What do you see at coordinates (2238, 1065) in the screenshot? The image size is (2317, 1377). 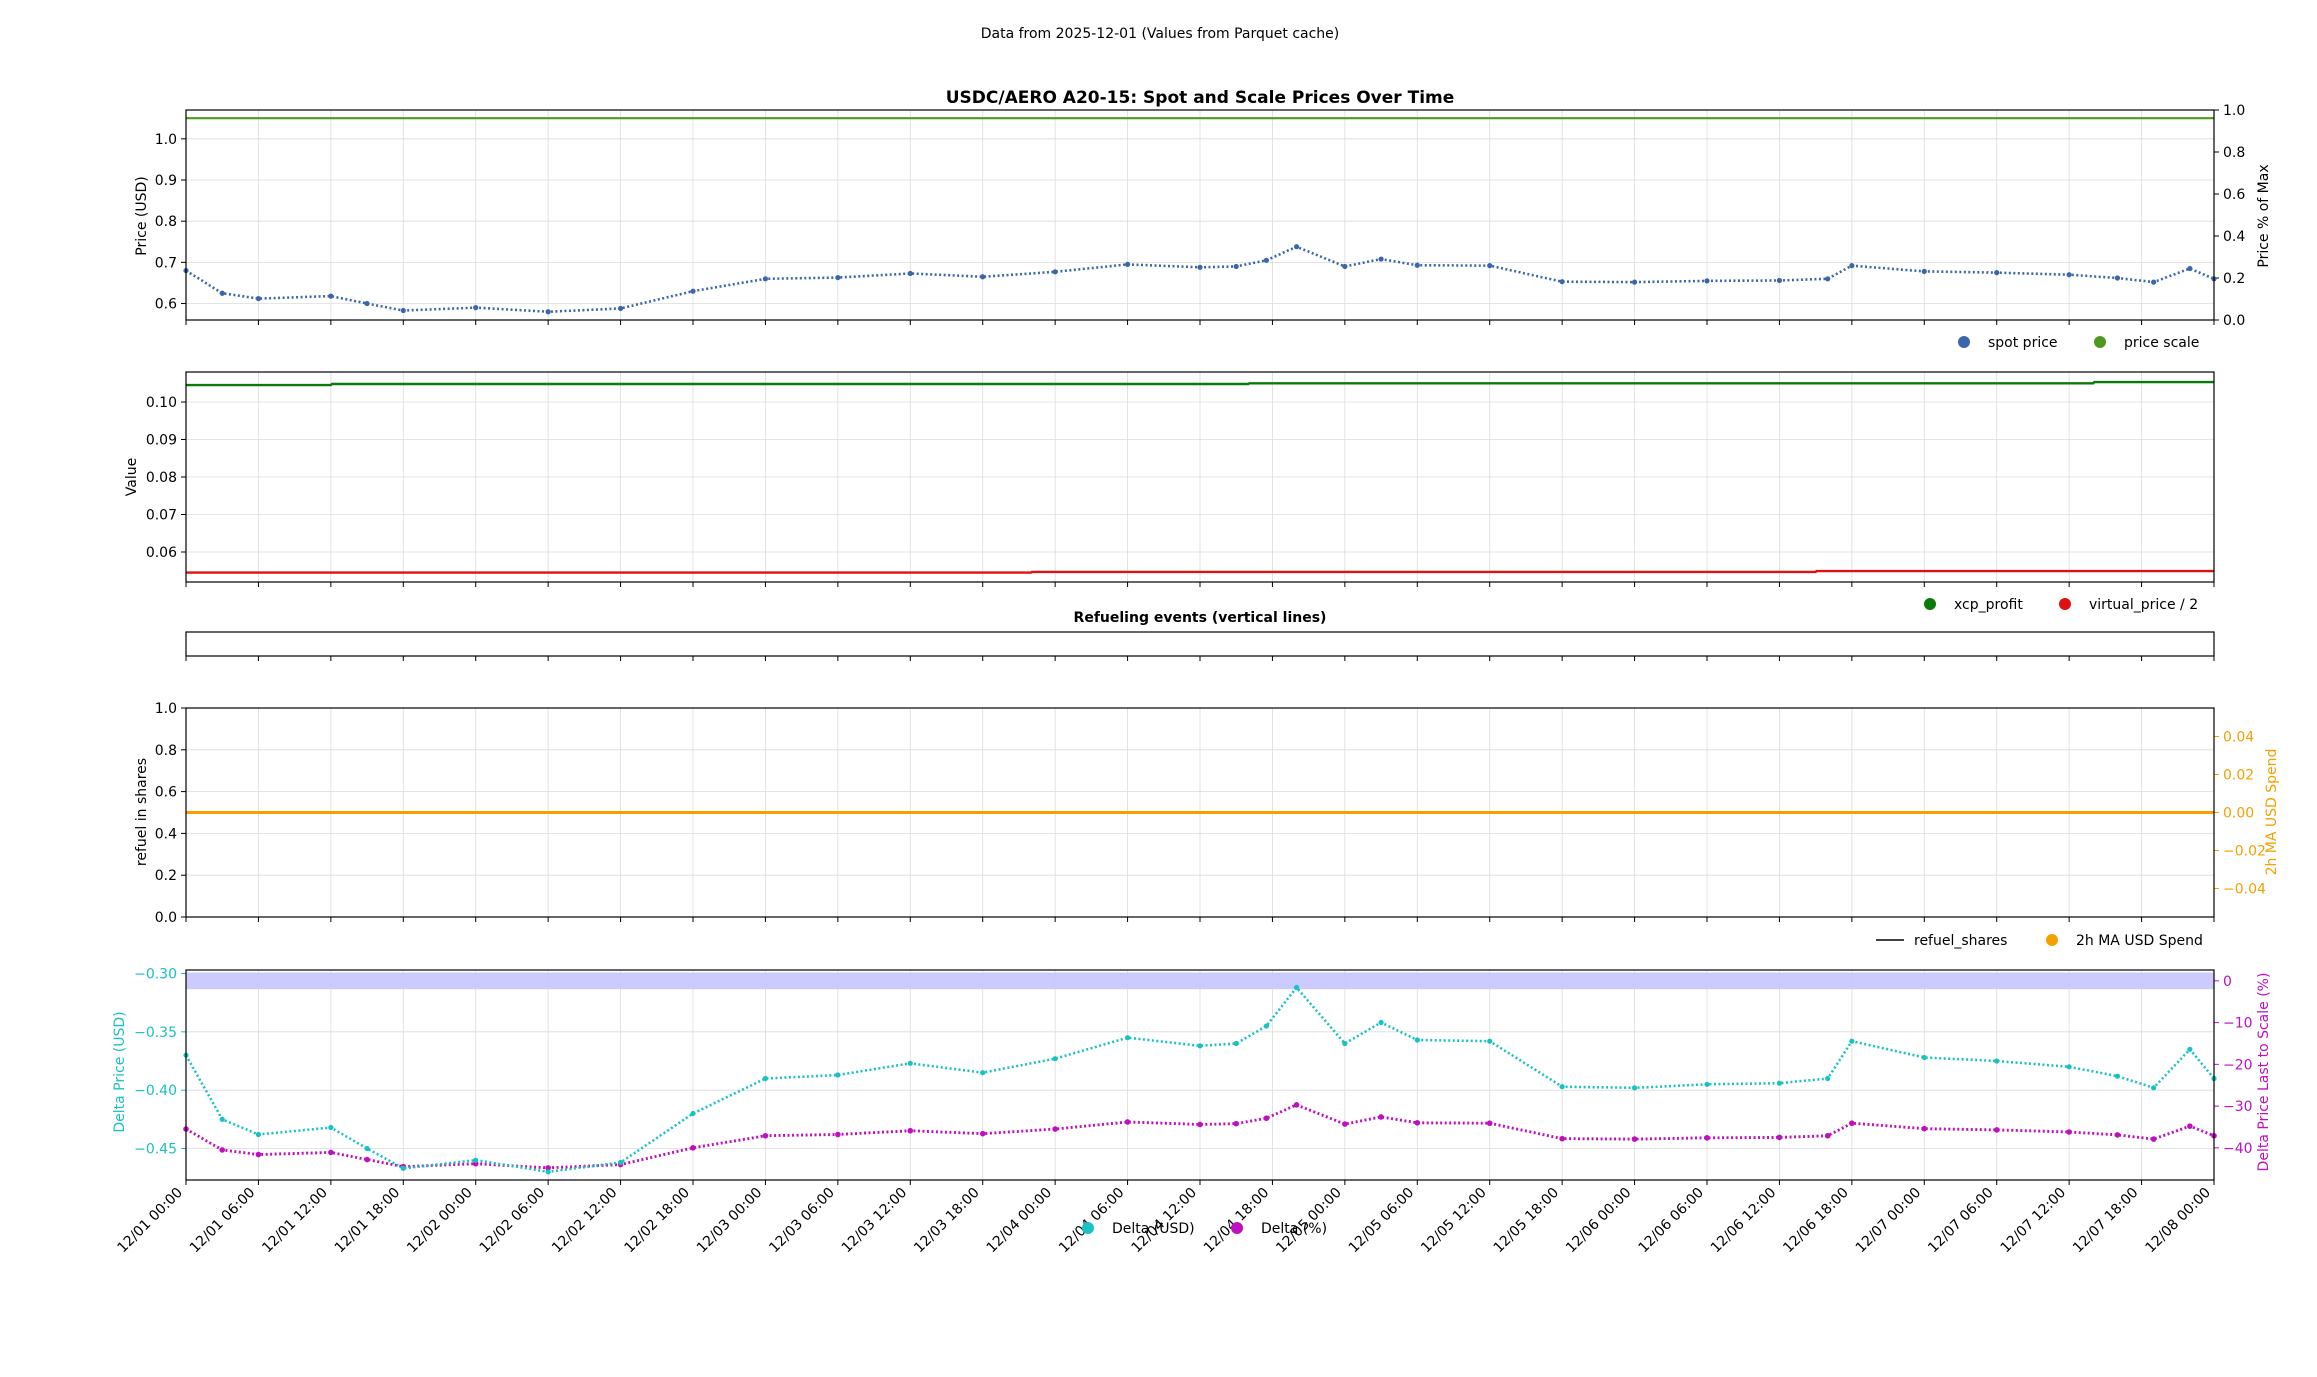 I see `panel5-right-ytick-label: −20` at bounding box center [2238, 1065].